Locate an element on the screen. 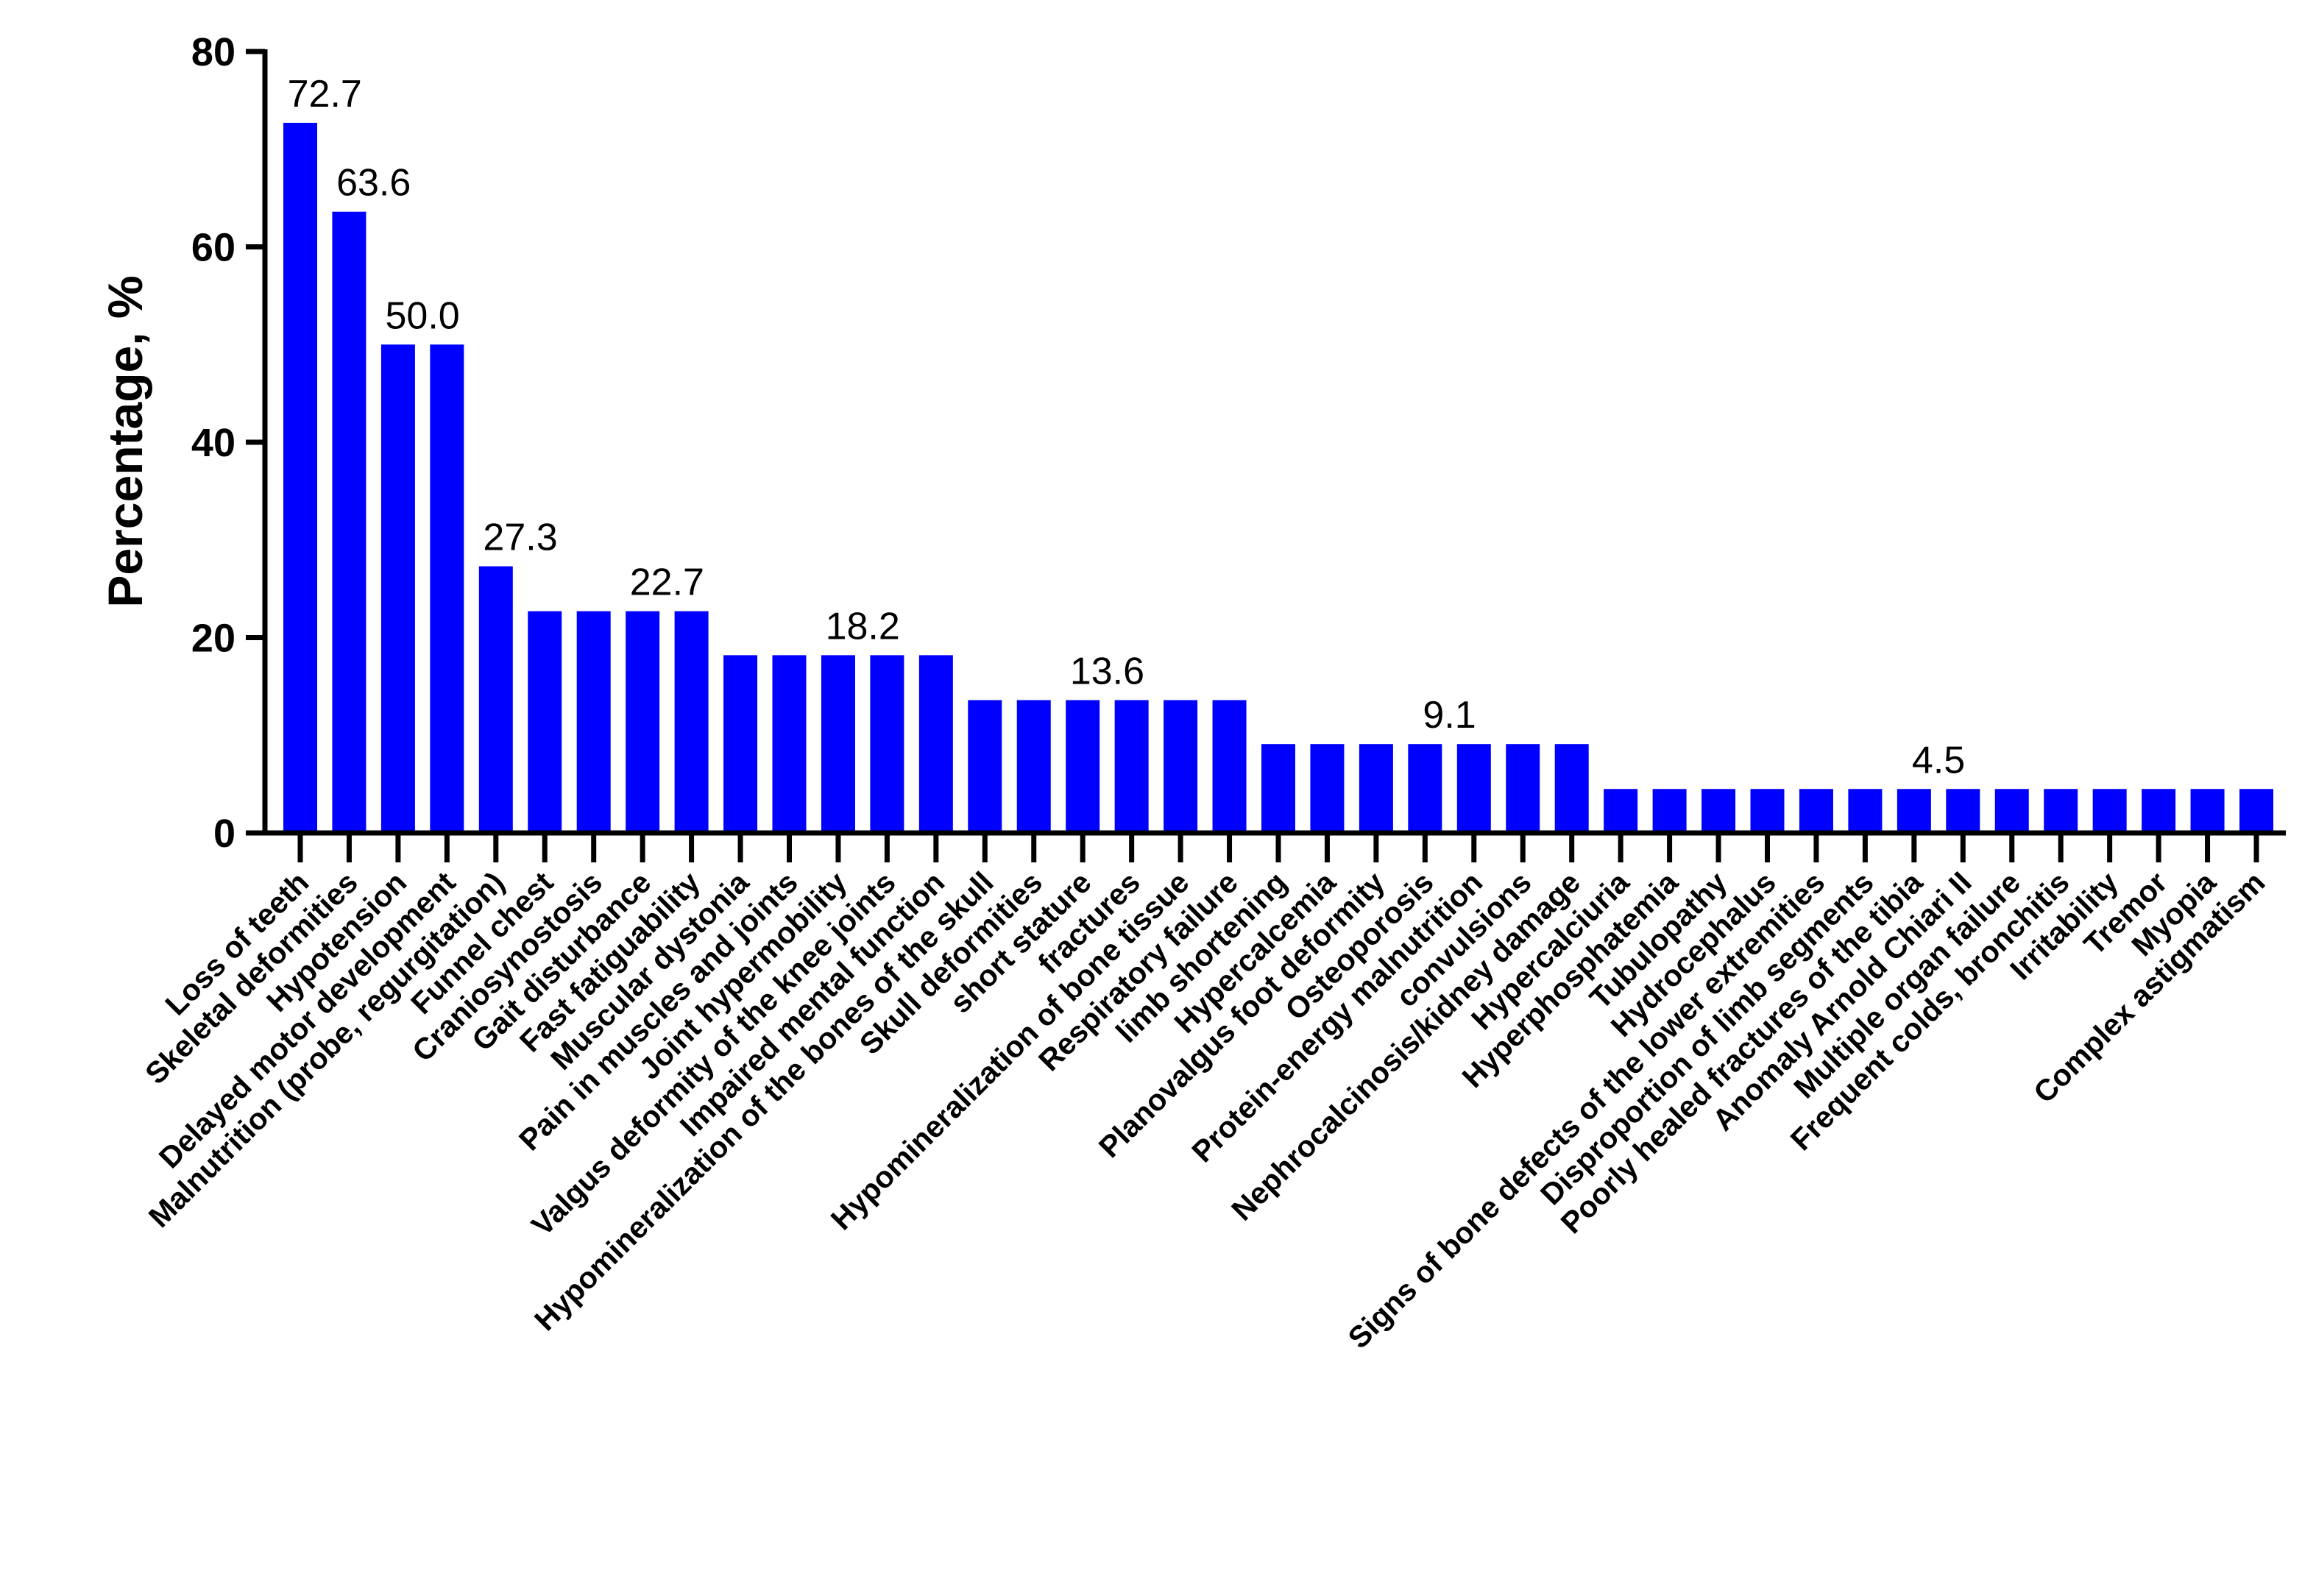  data-label: 9.1 is located at coordinates (1449, 716).